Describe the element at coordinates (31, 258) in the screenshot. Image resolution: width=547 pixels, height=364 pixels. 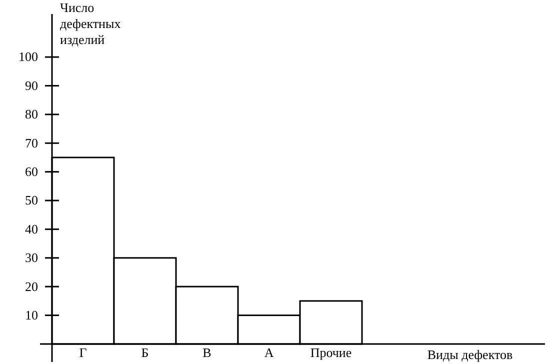
I see `y-tick-label: 30` at that location.